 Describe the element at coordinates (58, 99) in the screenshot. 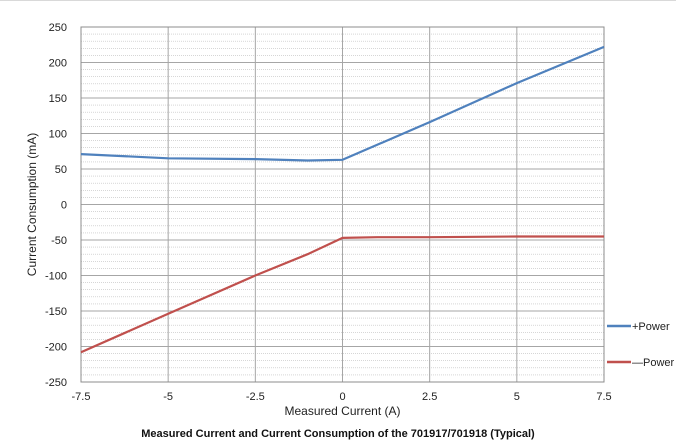

I see `y-tick-label: 150` at that location.